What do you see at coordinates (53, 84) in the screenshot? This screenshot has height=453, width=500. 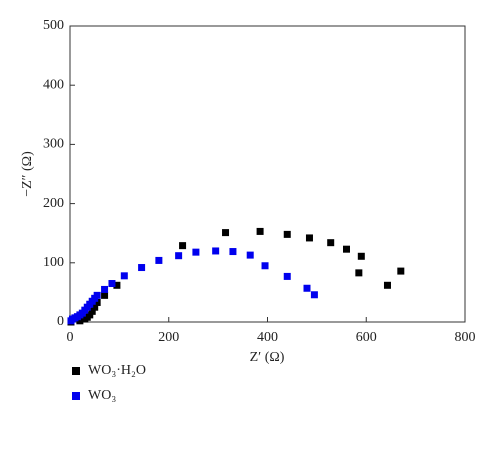 I see `y-tick-label: 400` at bounding box center [53, 84].